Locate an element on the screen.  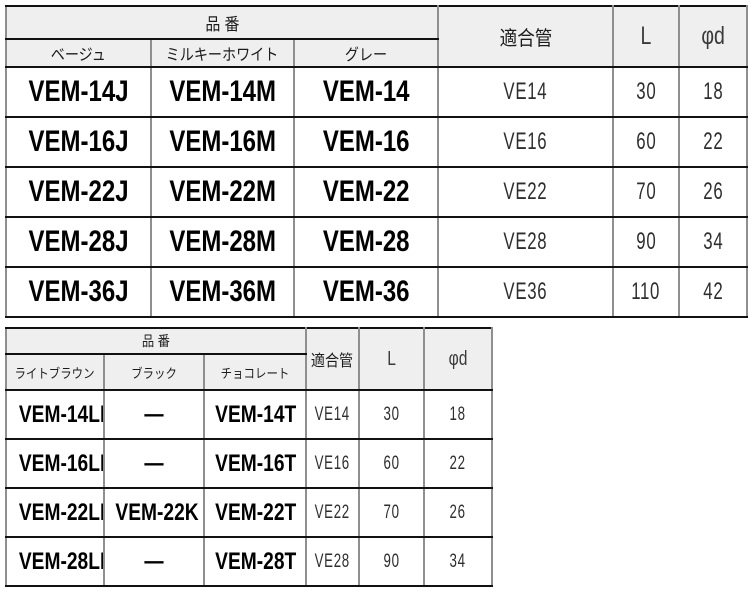
product-code: VEM-36M is located at coordinates (222, 291).